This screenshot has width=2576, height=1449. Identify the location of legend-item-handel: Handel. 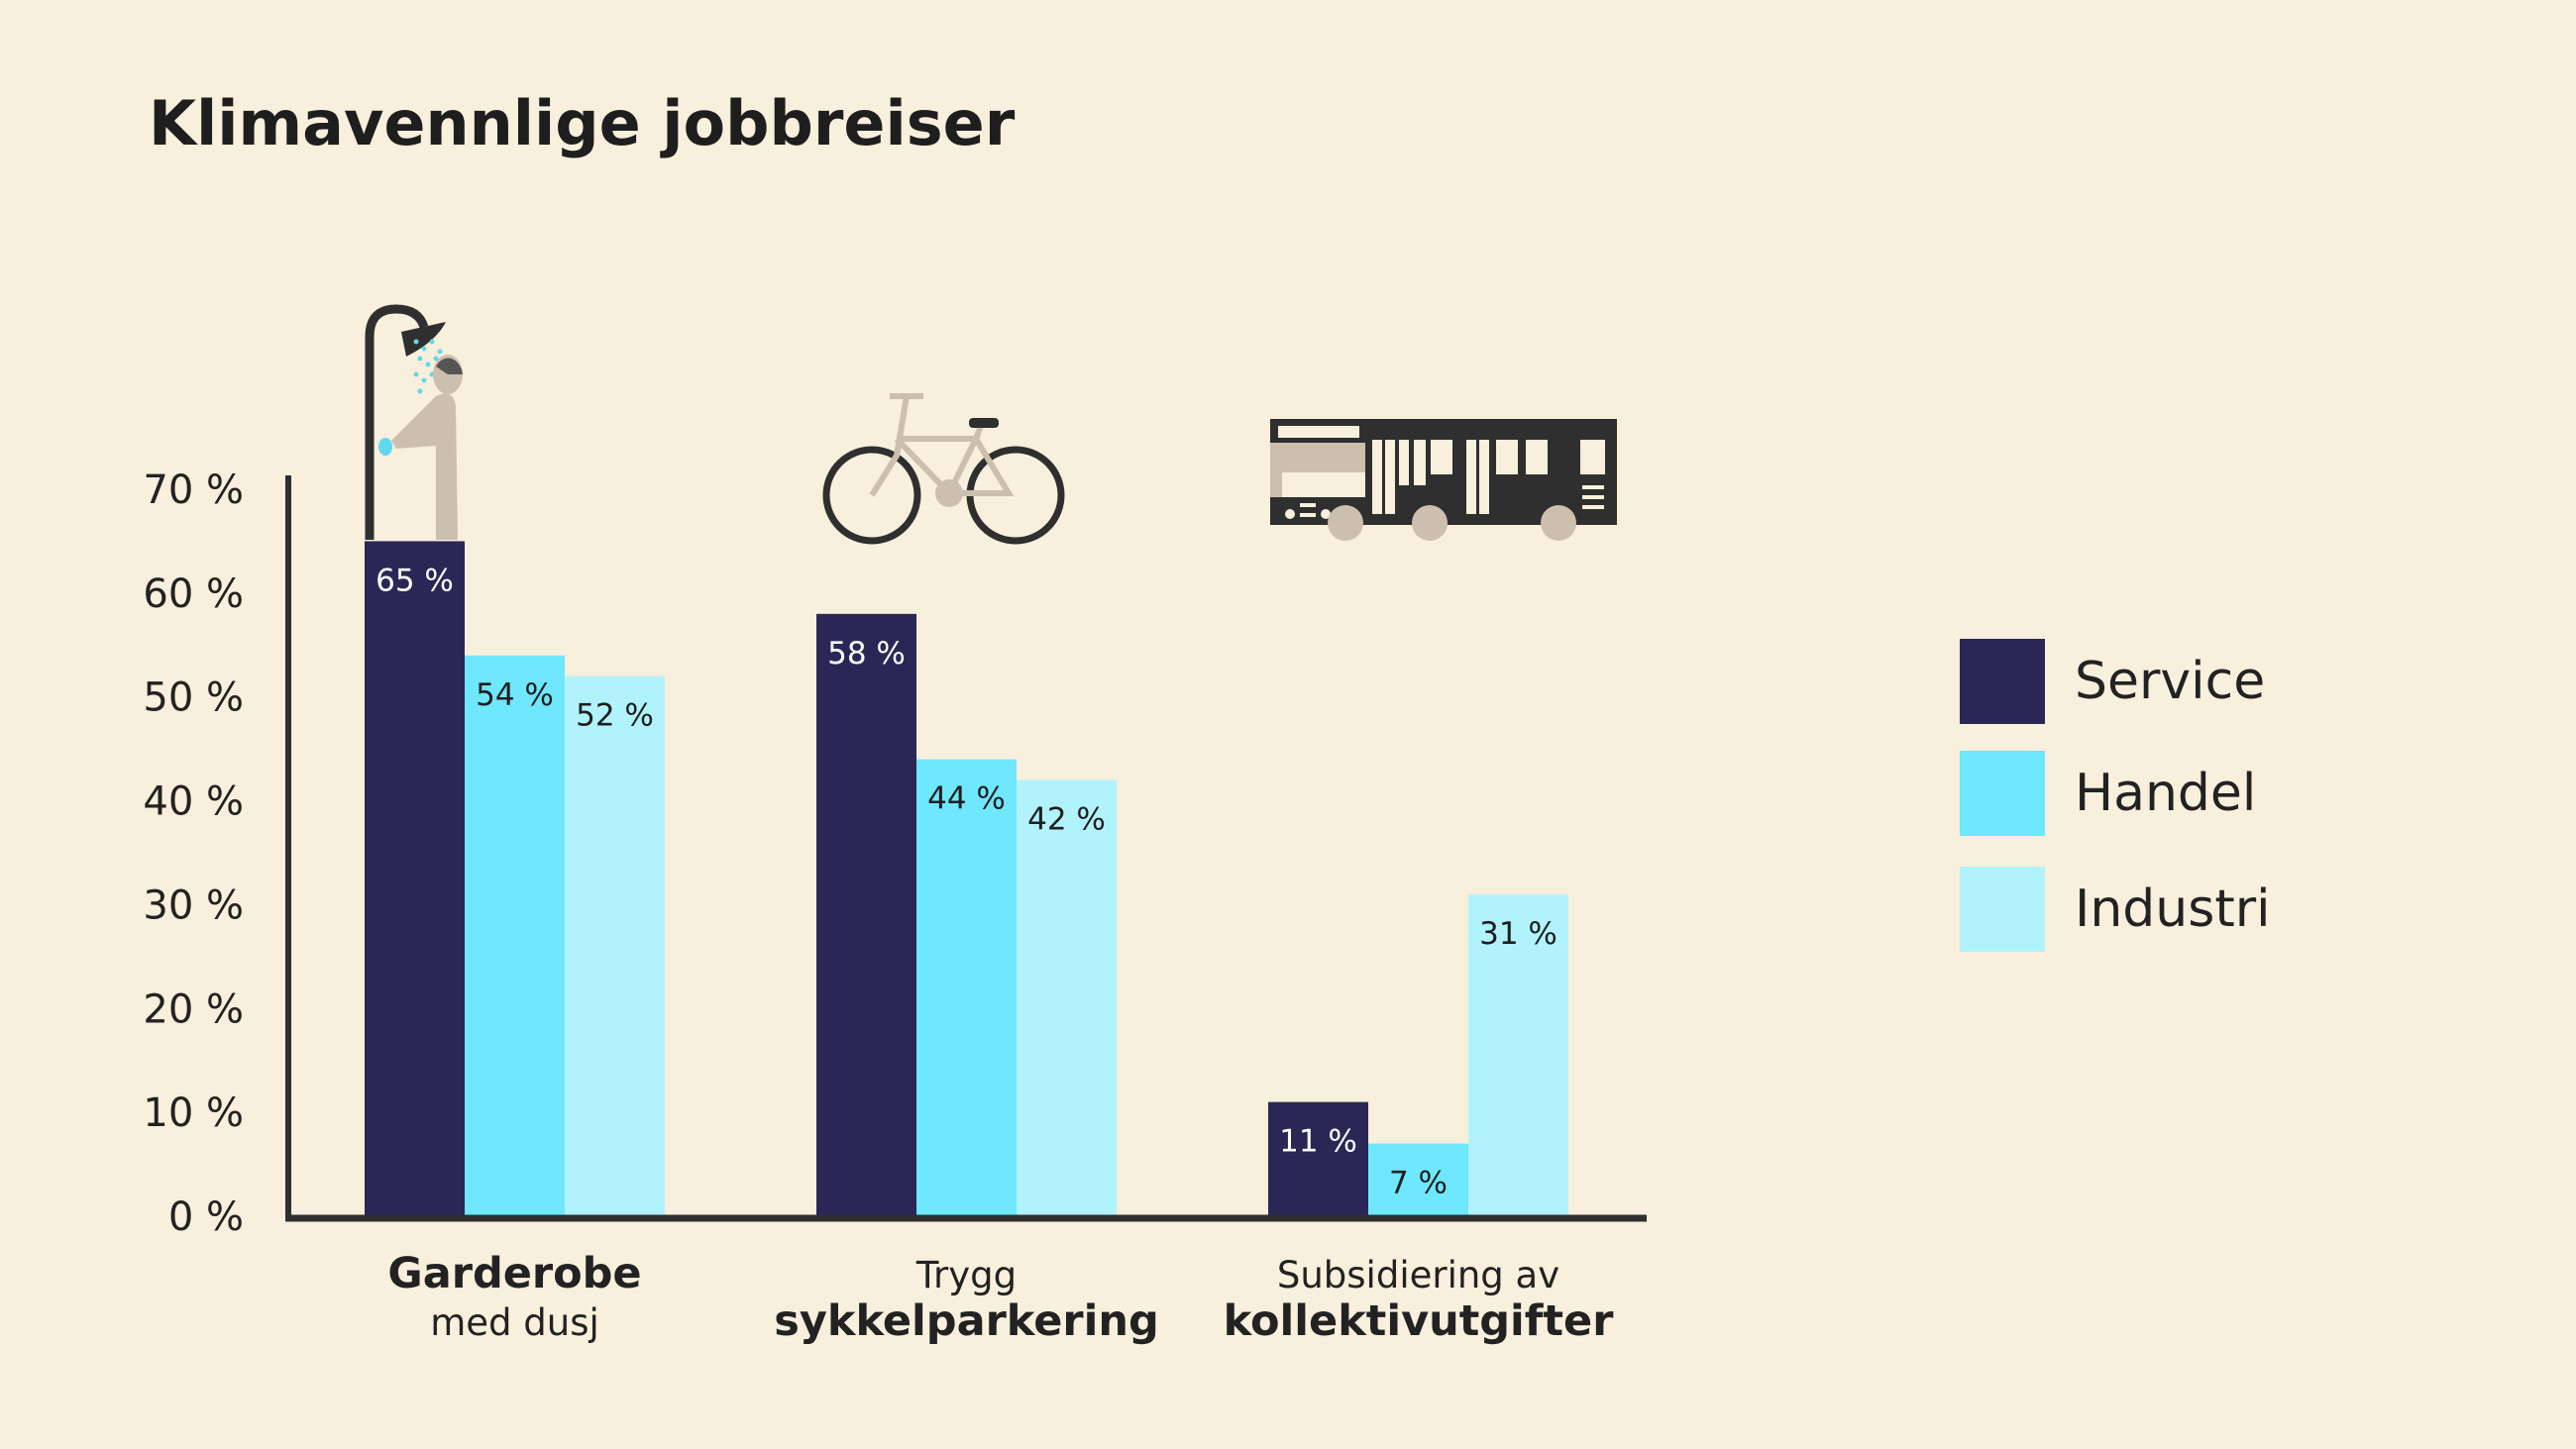
(2108, 793).